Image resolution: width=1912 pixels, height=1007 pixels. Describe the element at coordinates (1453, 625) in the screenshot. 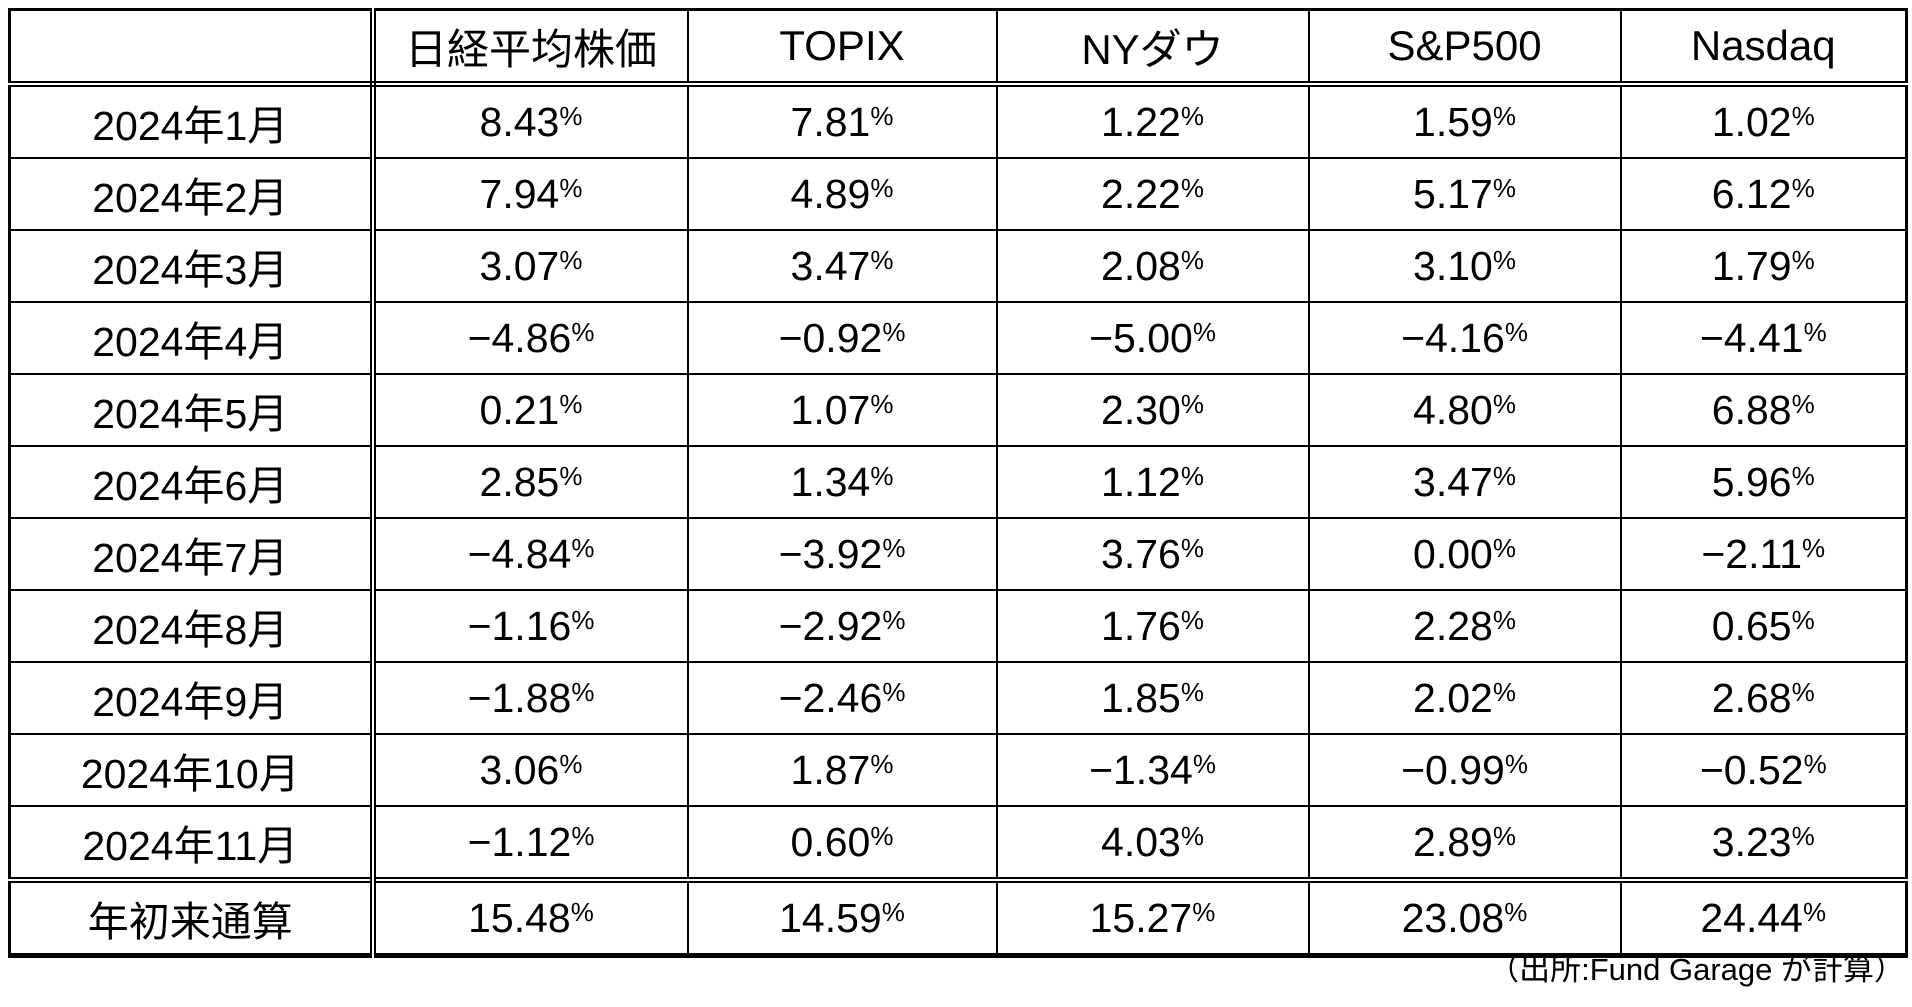

I see `value-number: 2.28` at that location.